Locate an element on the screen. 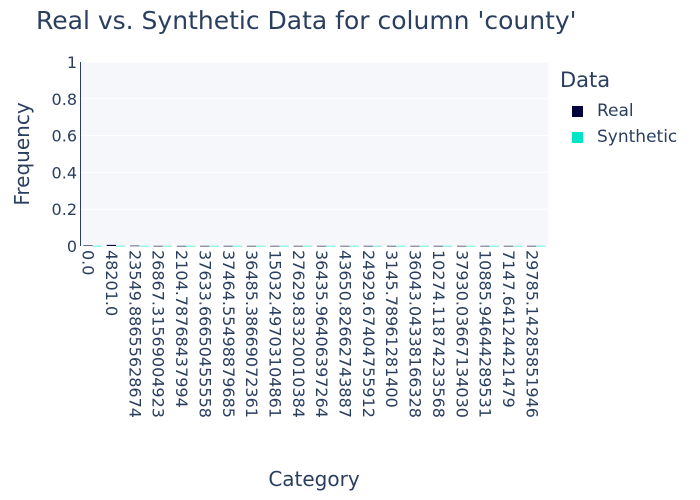 Image resolution: width=700 pixels, height=500 pixels. y-tick-label: 1 is located at coordinates (72, 62).